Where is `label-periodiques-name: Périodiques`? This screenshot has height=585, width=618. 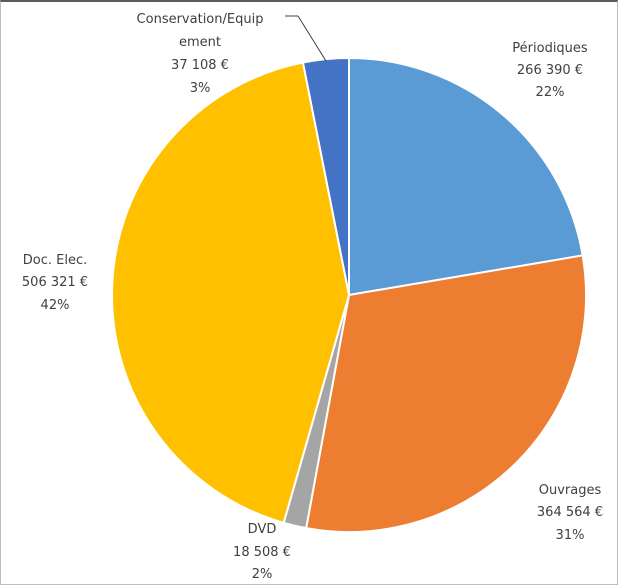 label-periodiques-name: Périodiques is located at coordinates (550, 48).